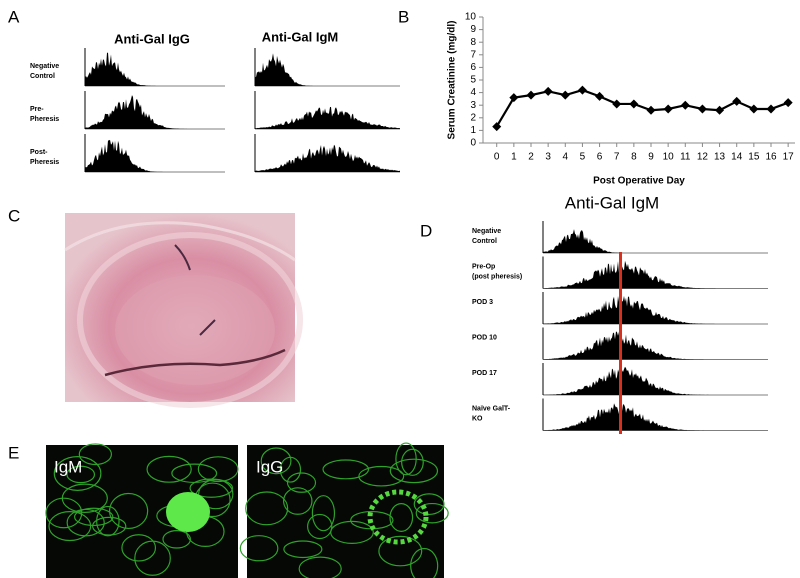 The width and height of the screenshot is (800, 578). Describe the element at coordinates (183, 310) in the screenshot. I see `histology-image` at that location.